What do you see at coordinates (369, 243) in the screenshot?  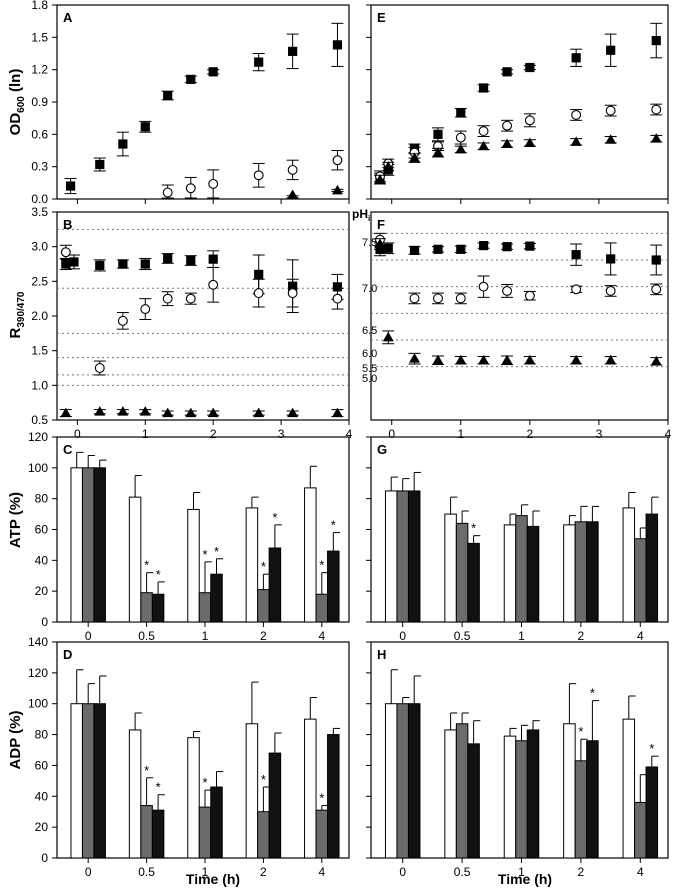 I see `ph-tick-label: 7.5` at bounding box center [369, 243].